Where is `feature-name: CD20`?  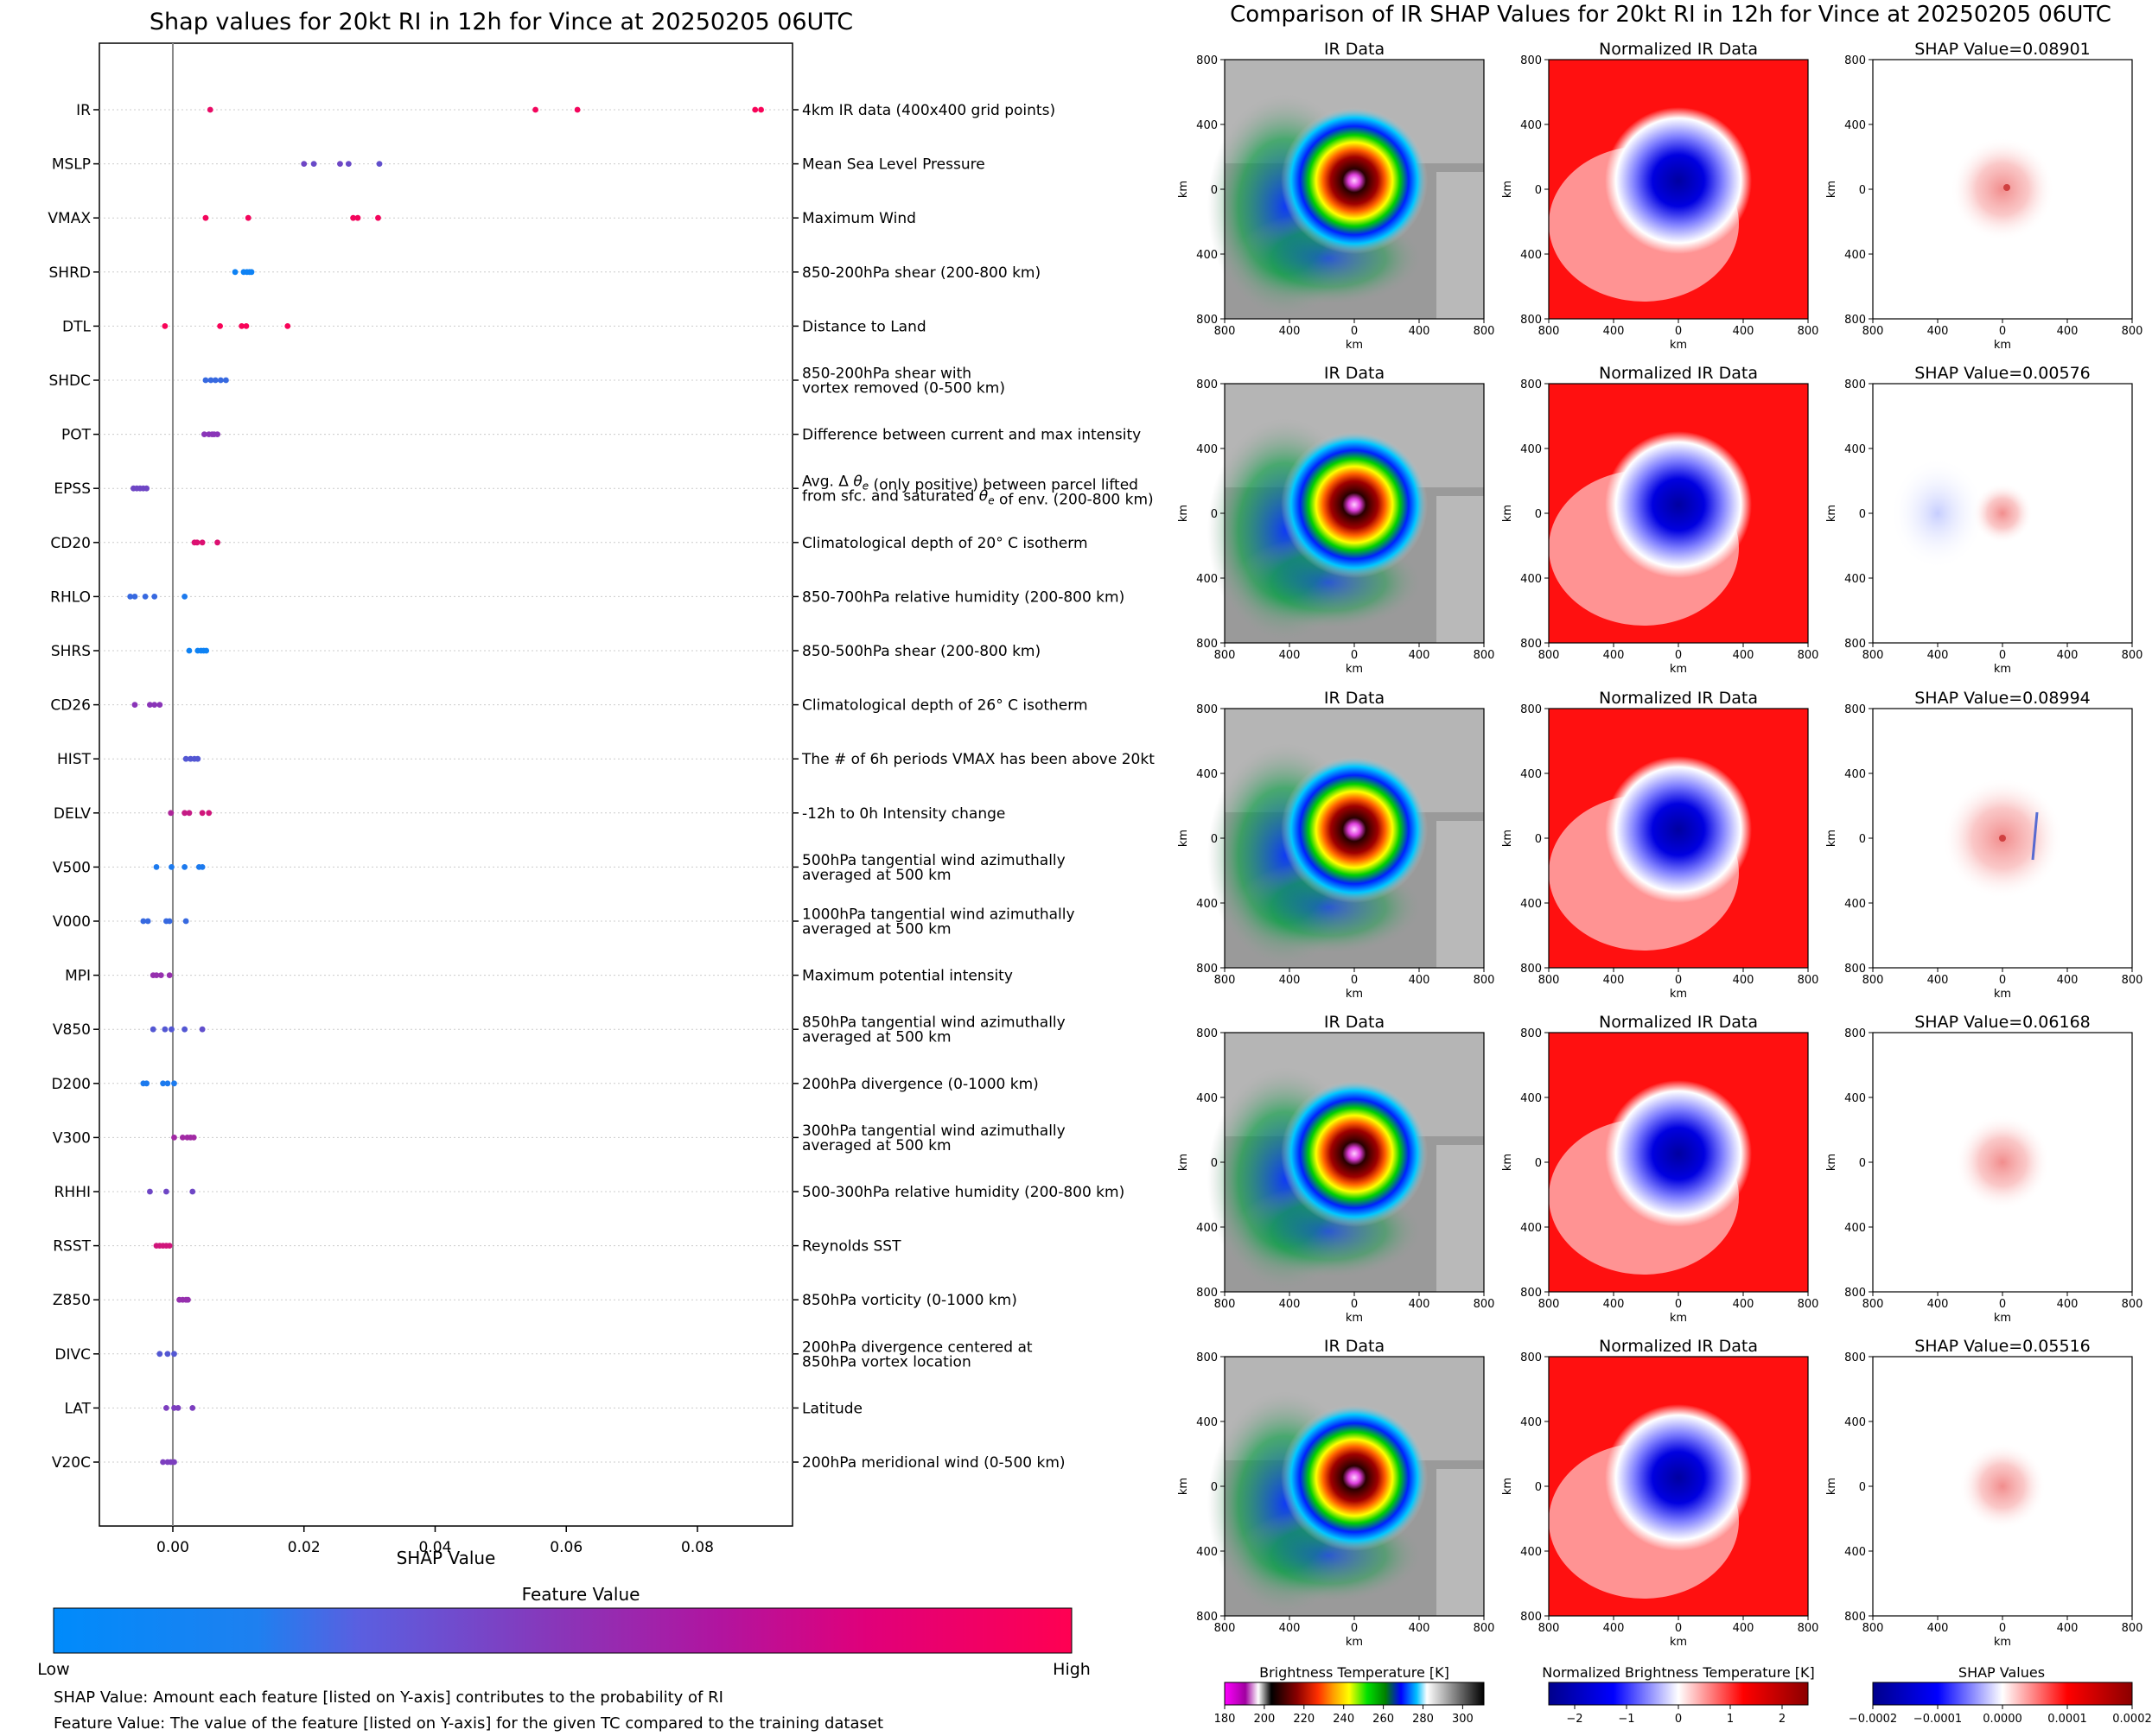
feature-name: CD20 is located at coordinates (70, 543).